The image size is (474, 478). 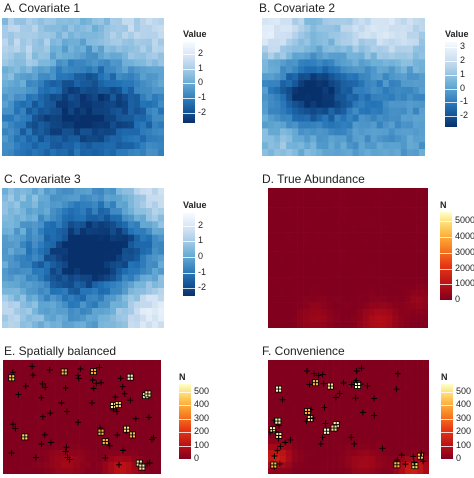 I want to click on legend-tick-mark, so click(x=451, y=103).